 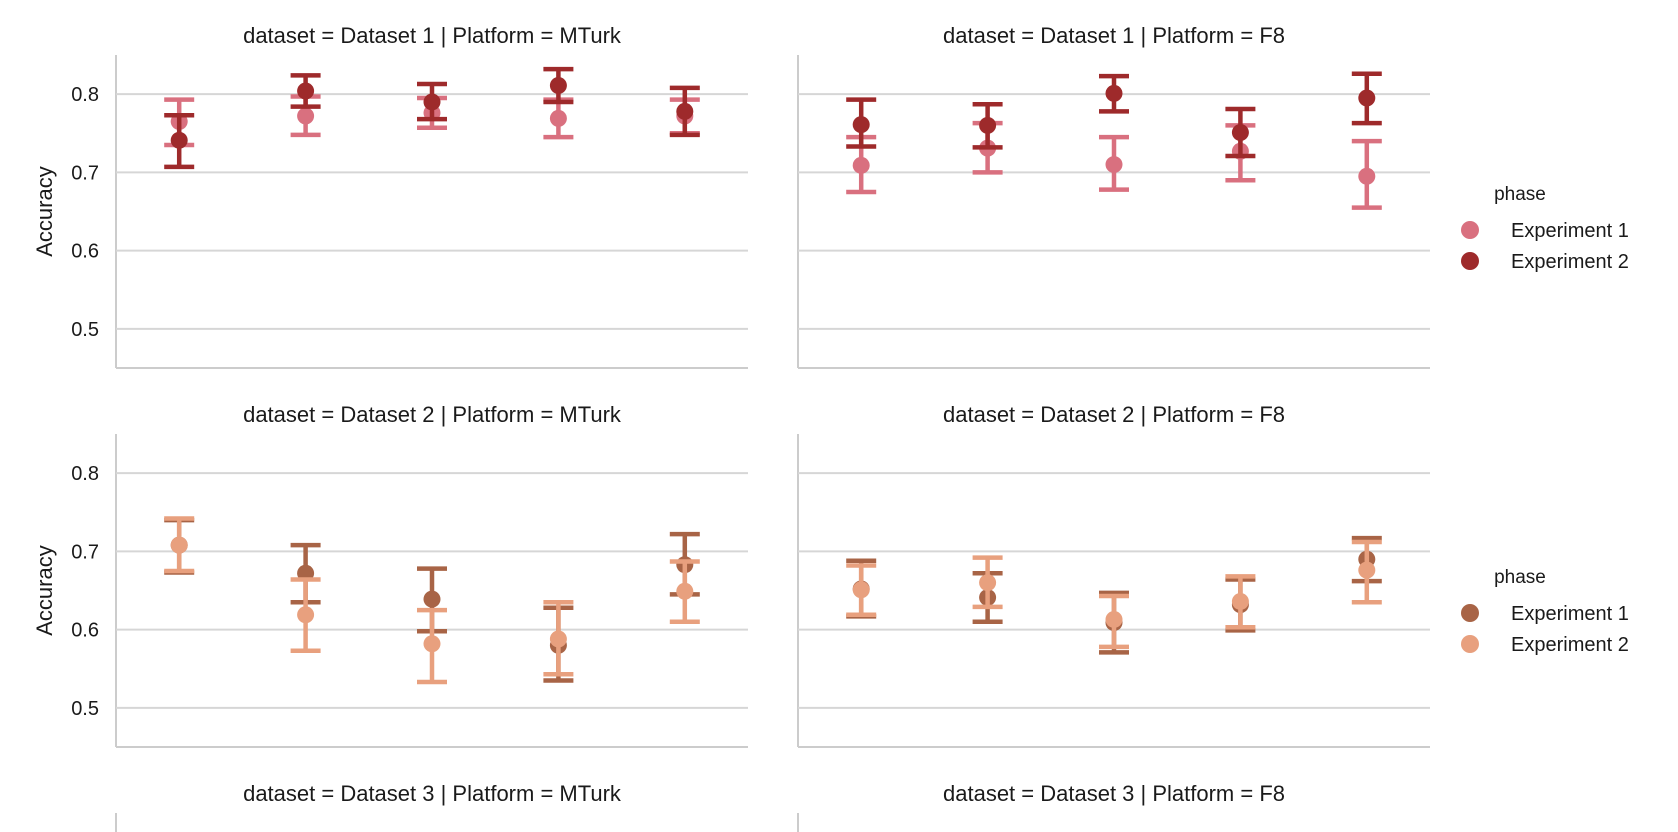 I want to click on facet-panel-6: dataset = Dataset 3 | Platform = F8, so click(x=1041, y=806).